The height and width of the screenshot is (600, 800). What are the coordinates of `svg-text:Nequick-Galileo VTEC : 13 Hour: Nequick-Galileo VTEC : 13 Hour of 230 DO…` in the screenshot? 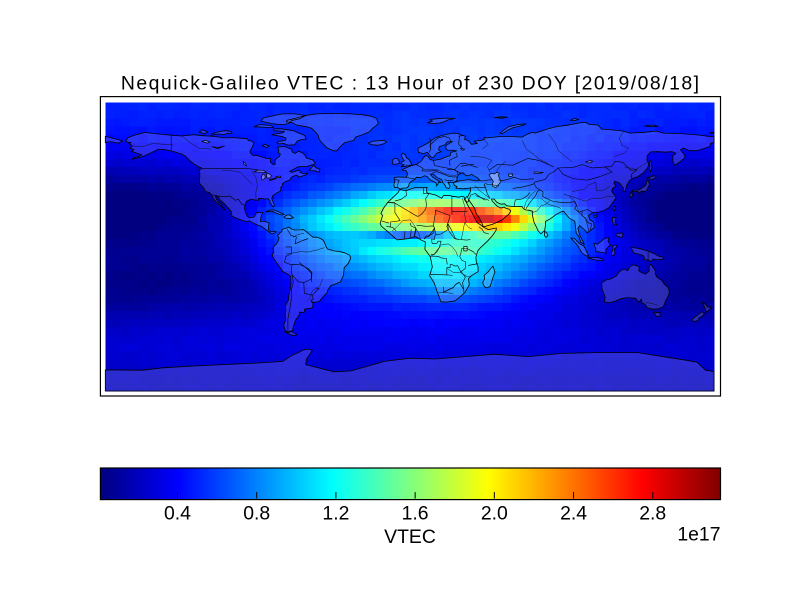 It's located at (411, 84).